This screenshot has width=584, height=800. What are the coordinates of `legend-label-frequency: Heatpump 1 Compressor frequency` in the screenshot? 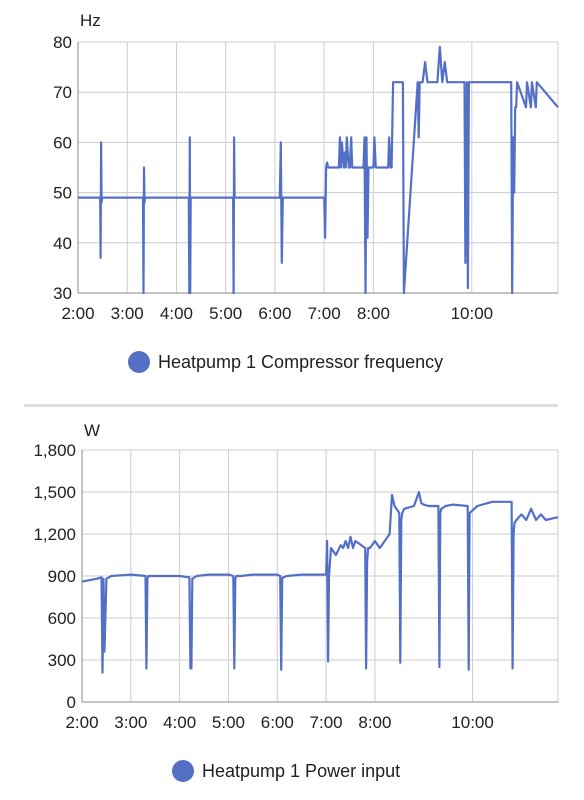 It's located at (301, 361).